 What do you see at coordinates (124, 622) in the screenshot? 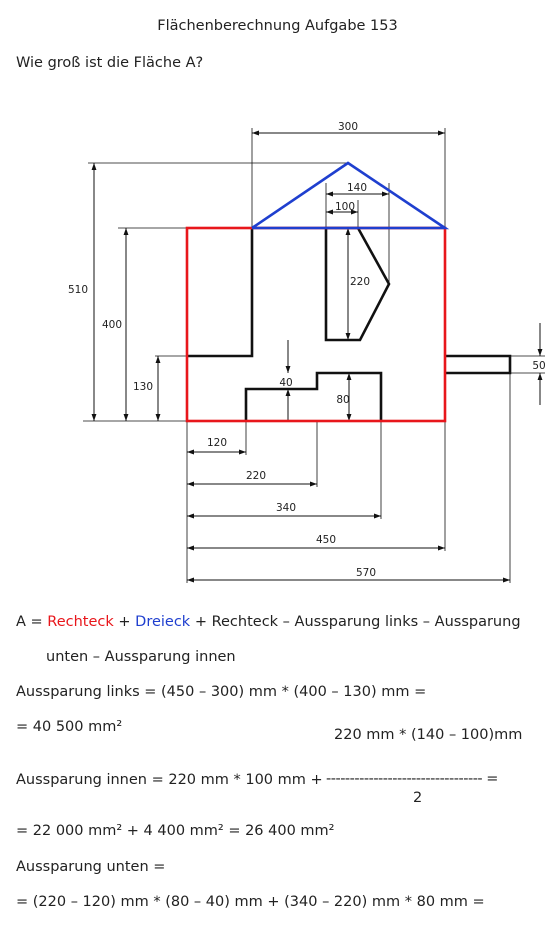
I see `formula-plus: +` at bounding box center [124, 622].